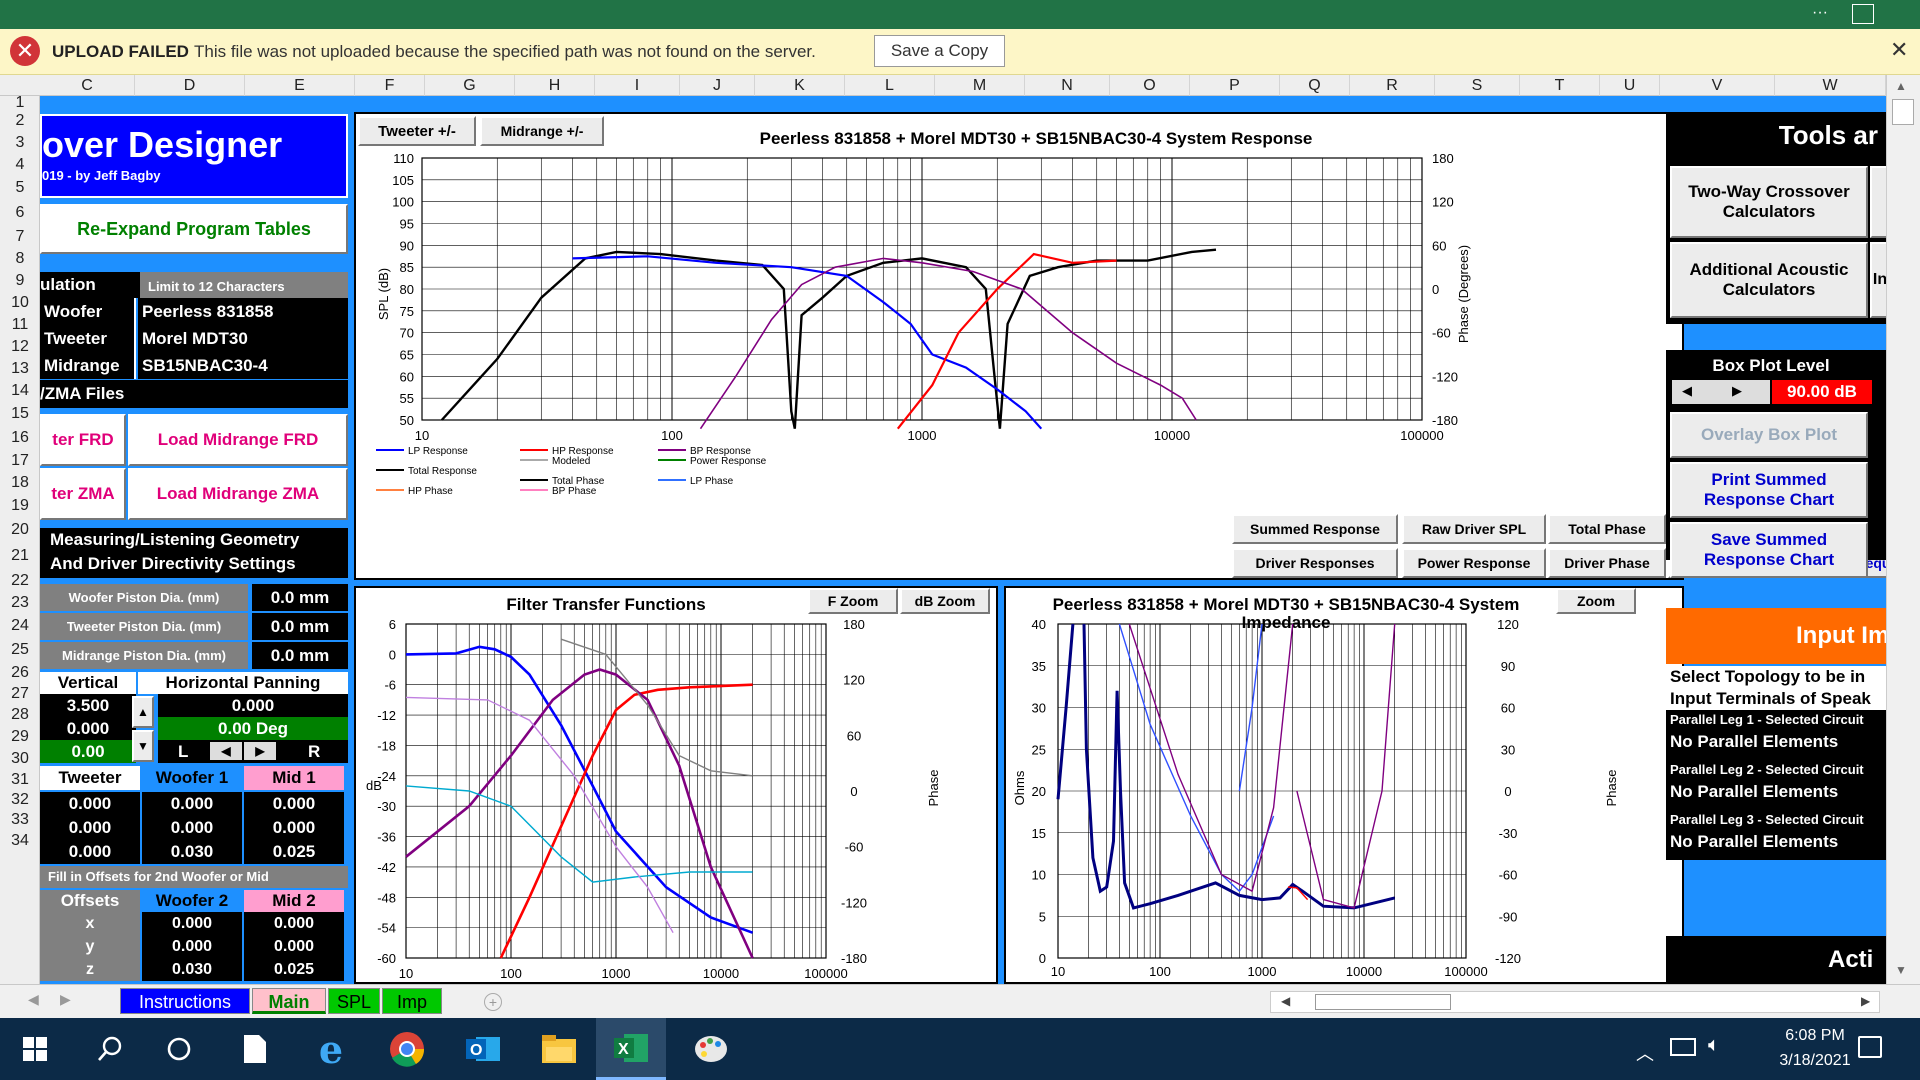 The height and width of the screenshot is (1080, 1920). What do you see at coordinates (300, 85) in the screenshot?
I see `column-header: E` at bounding box center [300, 85].